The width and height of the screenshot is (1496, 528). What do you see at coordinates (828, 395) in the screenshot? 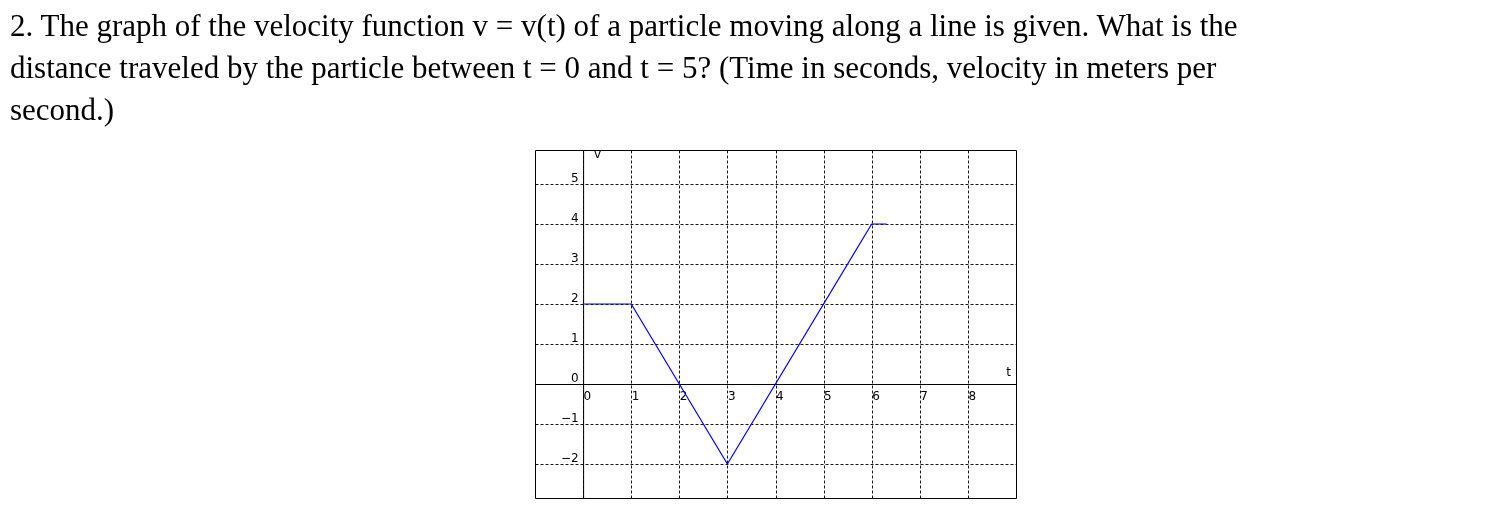
I see `x-tick-label: 5` at bounding box center [828, 395].